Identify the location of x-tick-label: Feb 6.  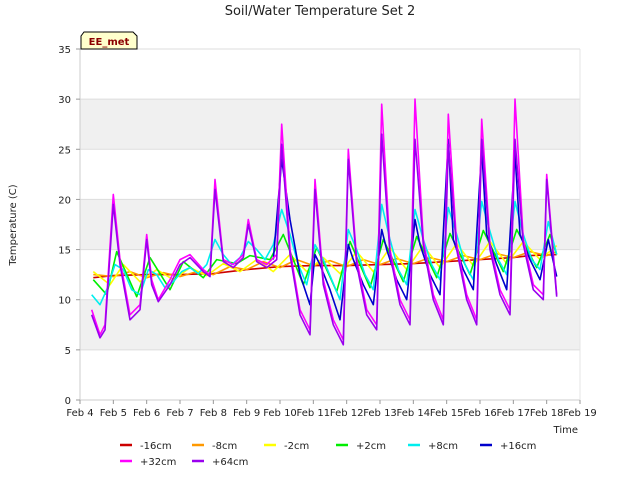
(146, 413).